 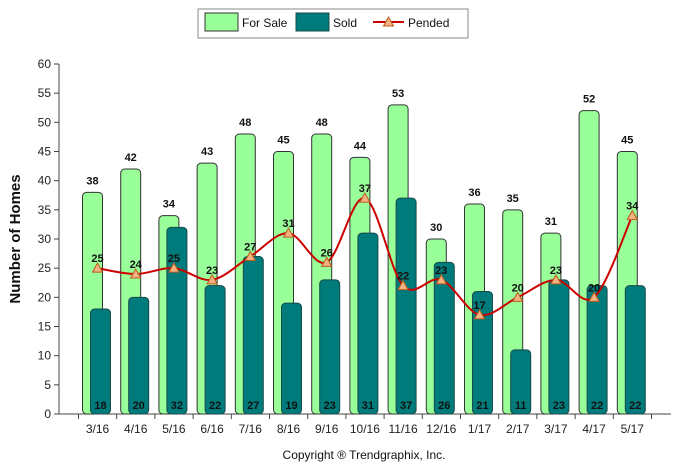 What do you see at coordinates (428, 23) in the screenshot?
I see `legend-label-pended: Pended` at bounding box center [428, 23].